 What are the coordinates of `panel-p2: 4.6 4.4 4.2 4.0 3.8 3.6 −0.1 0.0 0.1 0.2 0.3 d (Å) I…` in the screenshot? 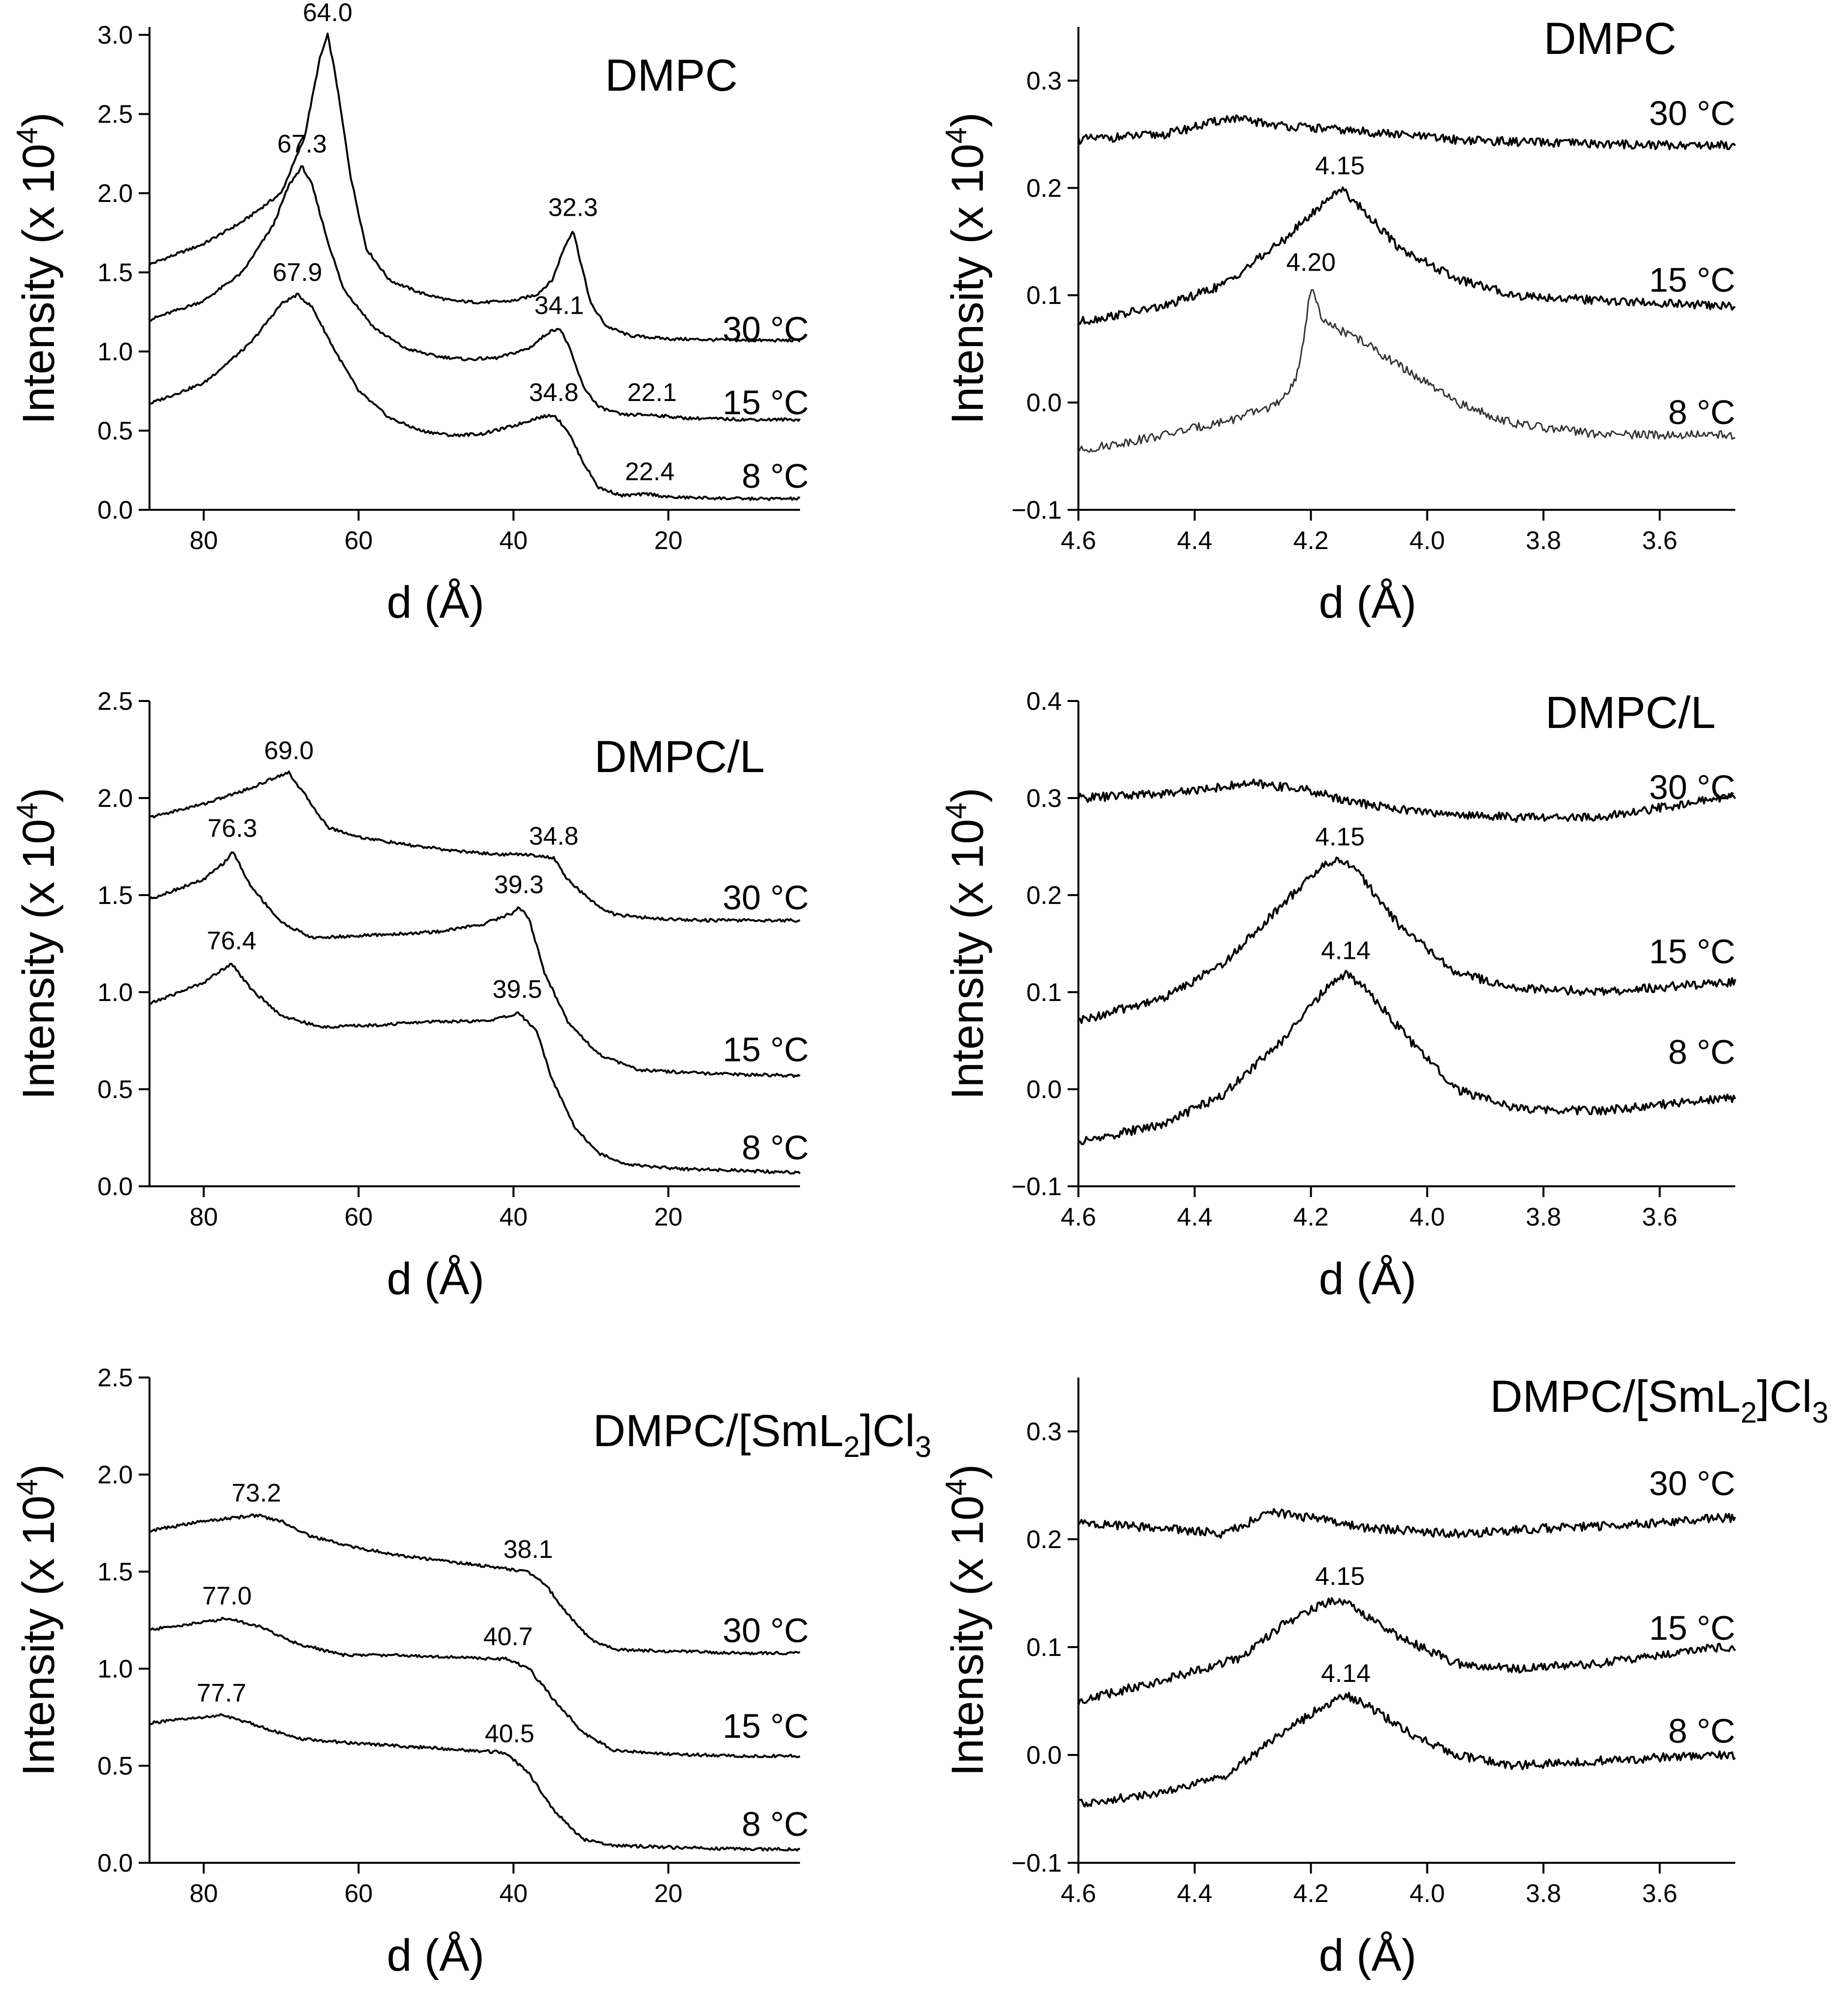 It's located at (1338, 320).